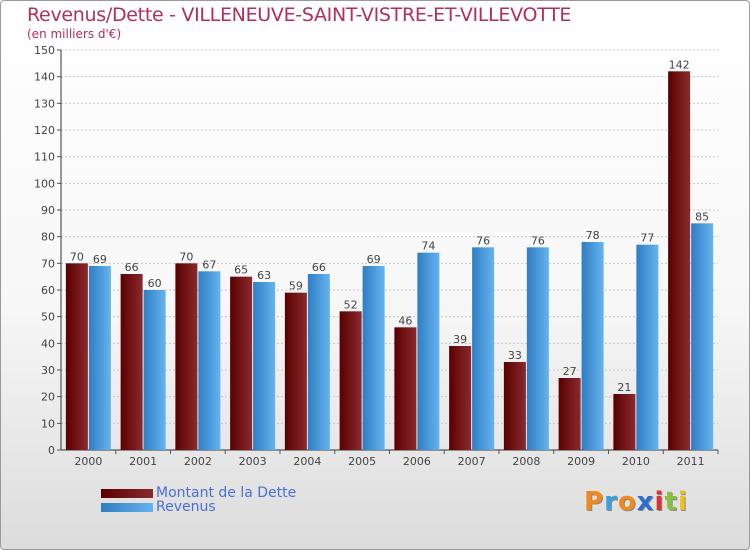  What do you see at coordinates (88, 461) in the screenshot?
I see `x-tick-label: 2000` at bounding box center [88, 461].